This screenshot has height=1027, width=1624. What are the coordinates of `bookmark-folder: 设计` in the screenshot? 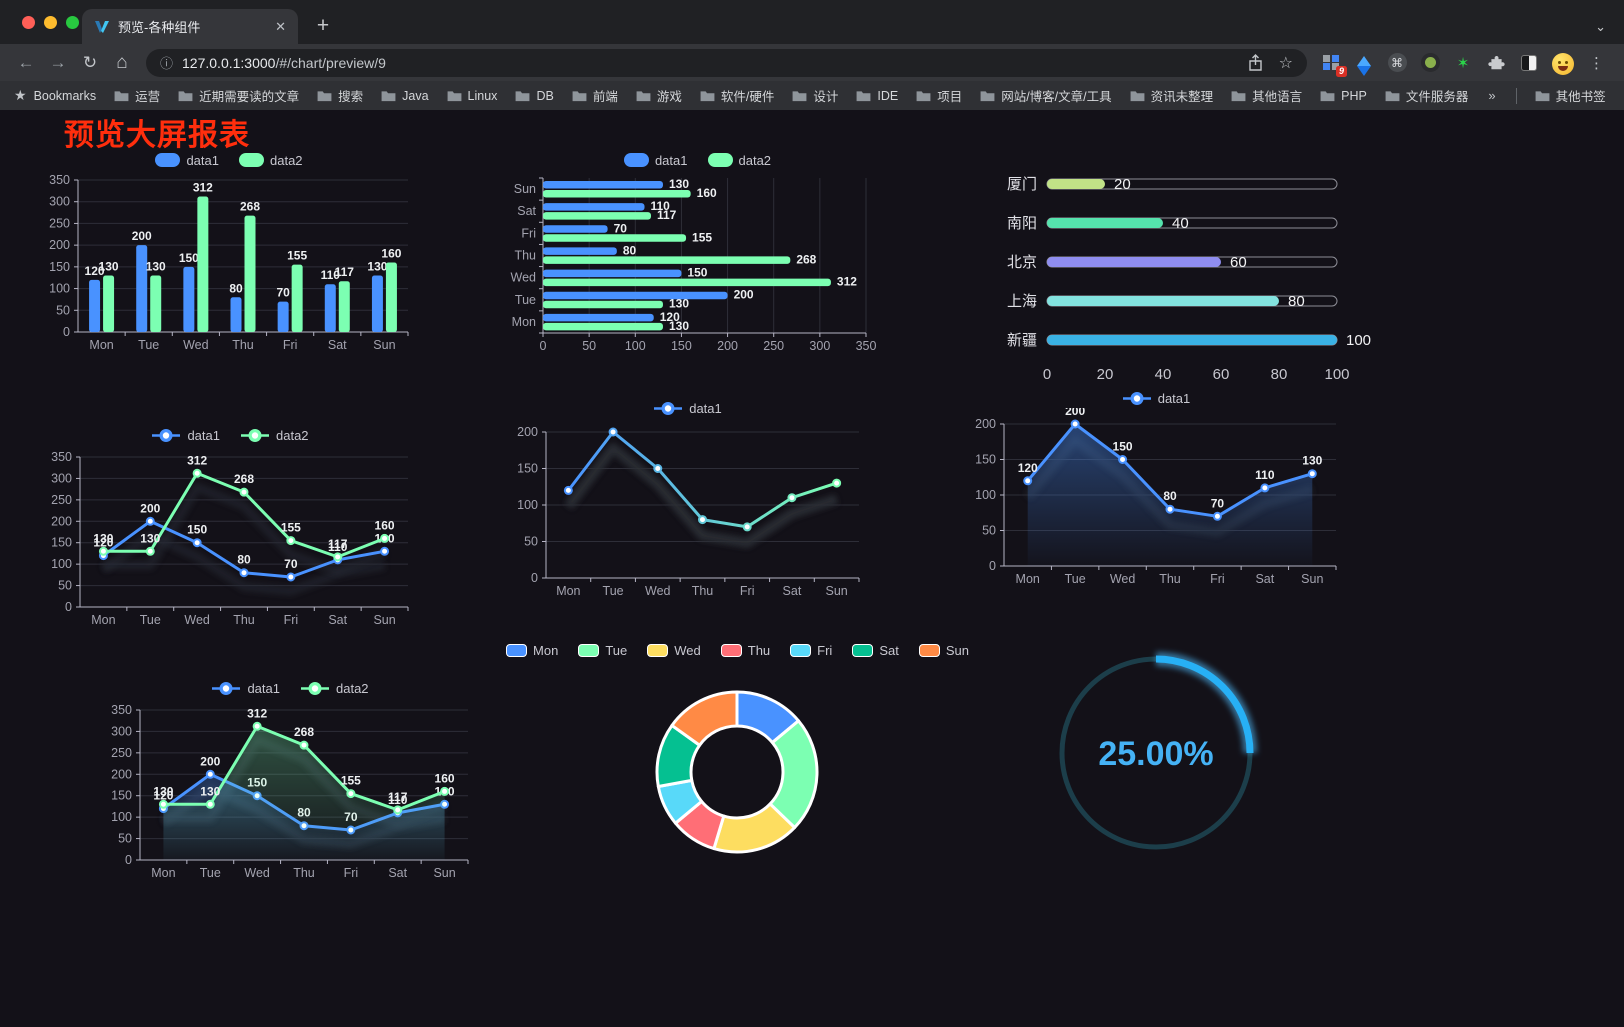 It's located at (815, 95).